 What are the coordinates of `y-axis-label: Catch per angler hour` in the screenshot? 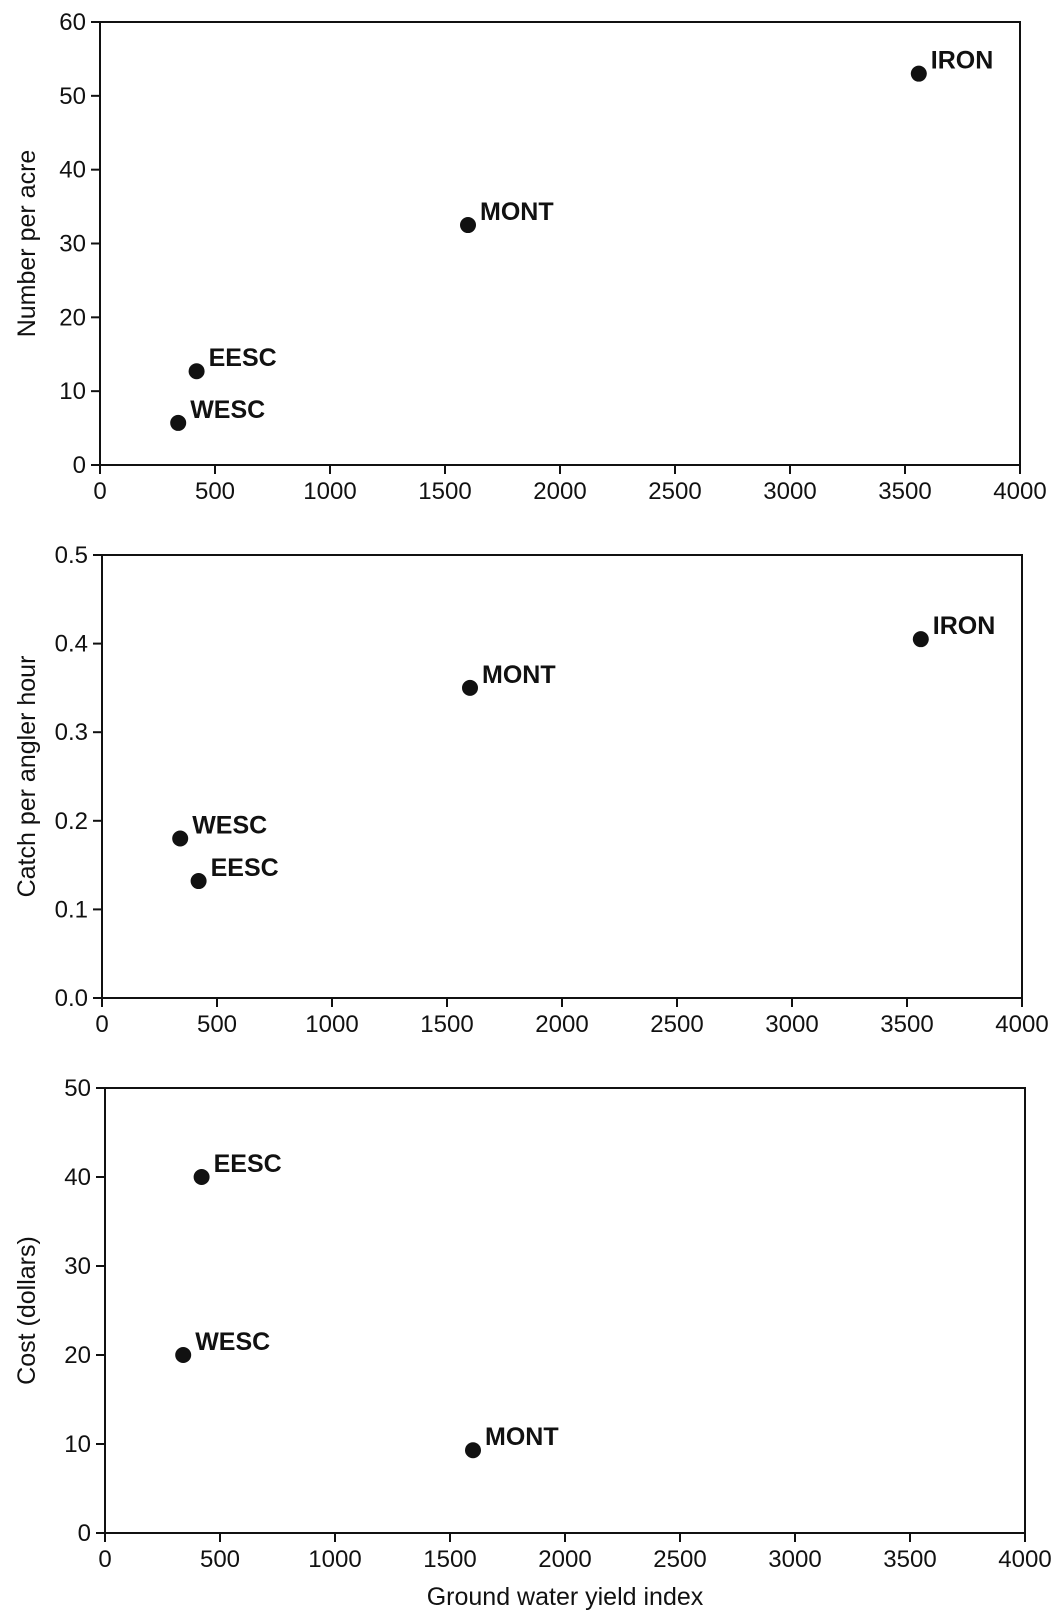 It's located at (27, 777).